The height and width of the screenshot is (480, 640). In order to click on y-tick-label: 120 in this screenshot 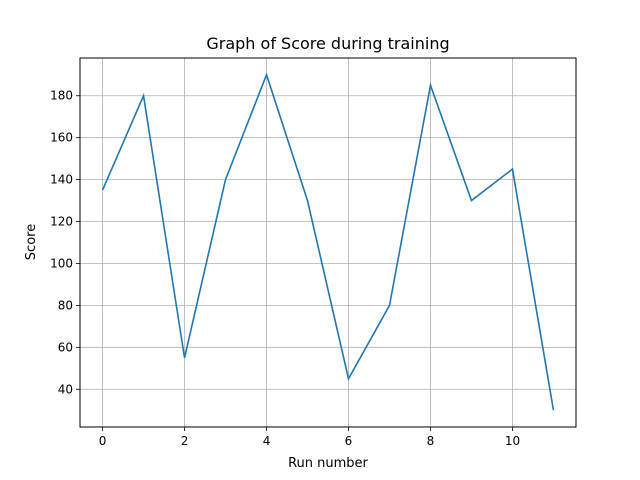, I will do `click(61, 222)`.